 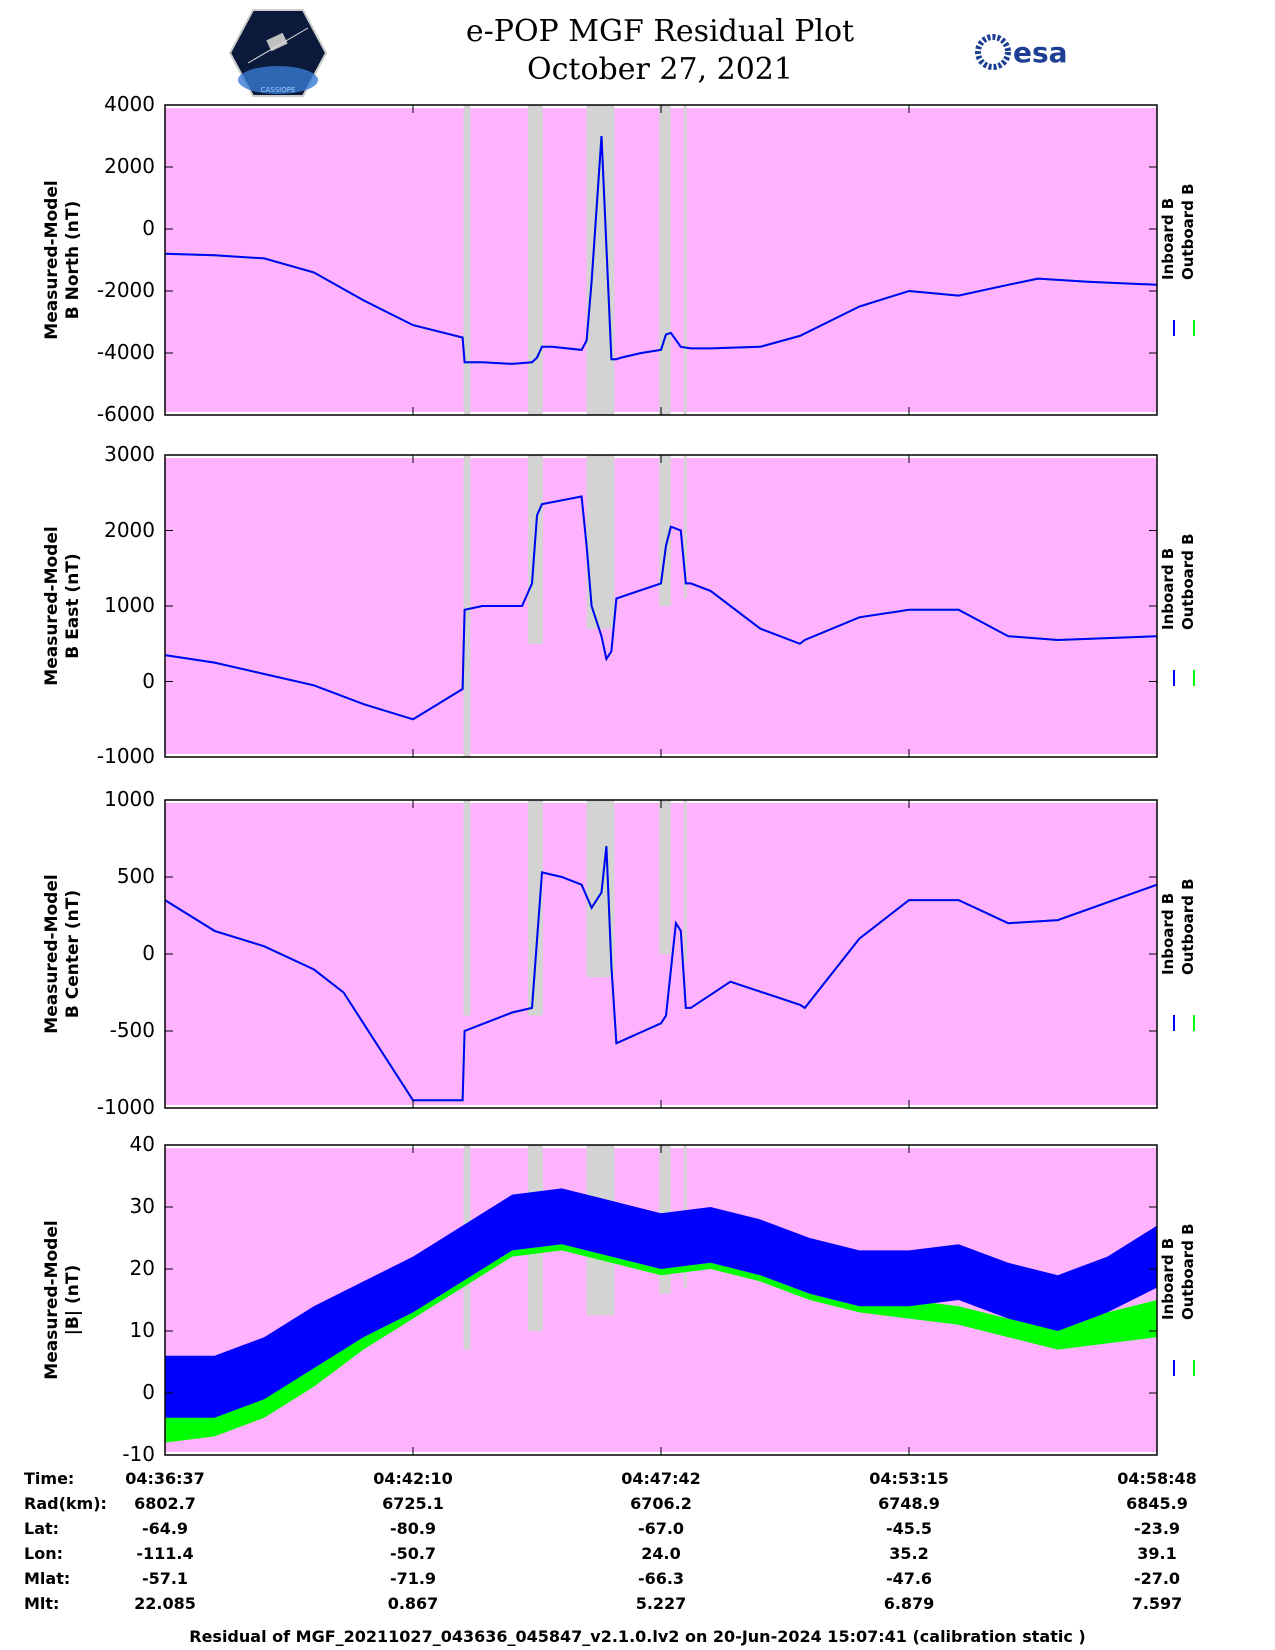 What do you see at coordinates (49, 1478) in the screenshot?
I see `info-row-label: Time:` at bounding box center [49, 1478].